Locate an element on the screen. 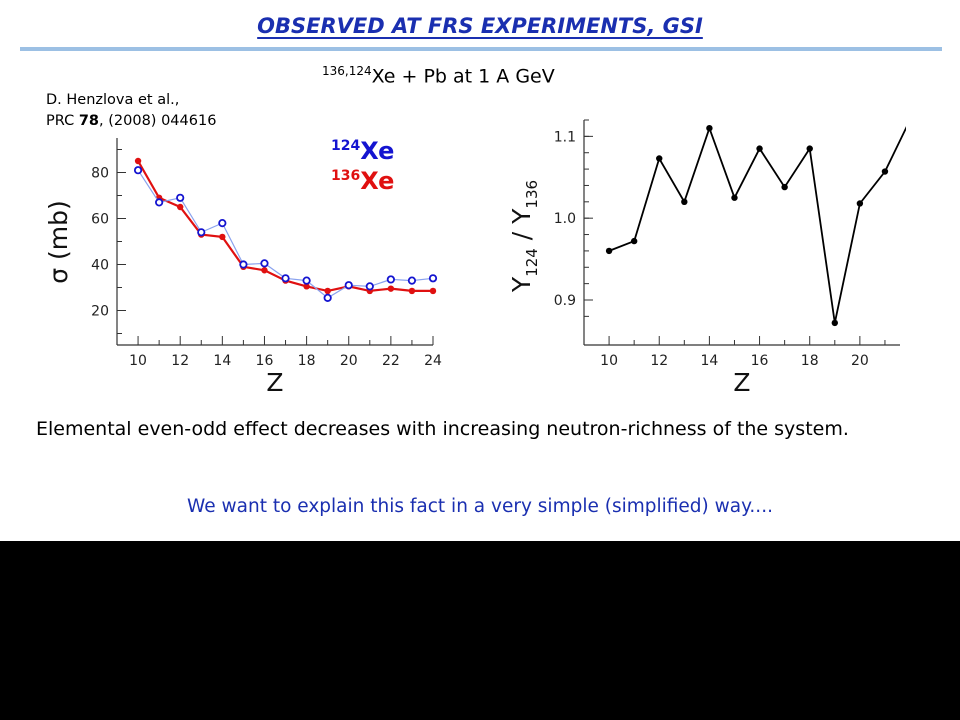  reference-journal-line: PRC 78, (2008) 044616 is located at coordinates (131, 121).